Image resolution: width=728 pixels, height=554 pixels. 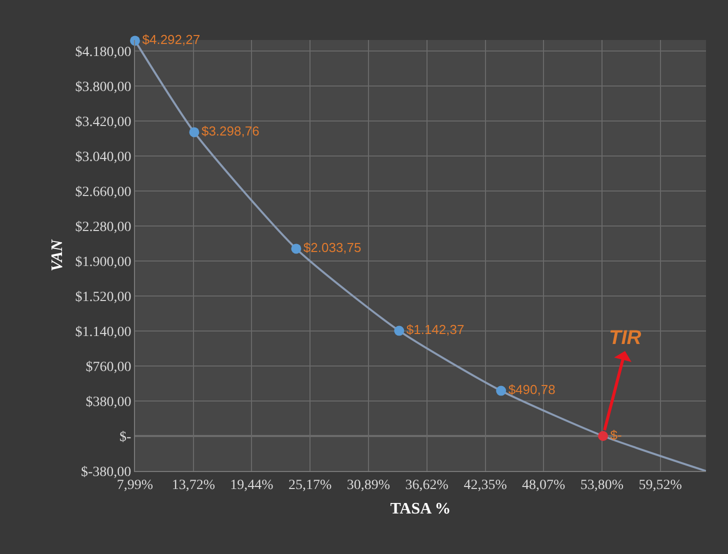 I want to click on y-tick-label: $3.800,00, so click(x=103, y=87).